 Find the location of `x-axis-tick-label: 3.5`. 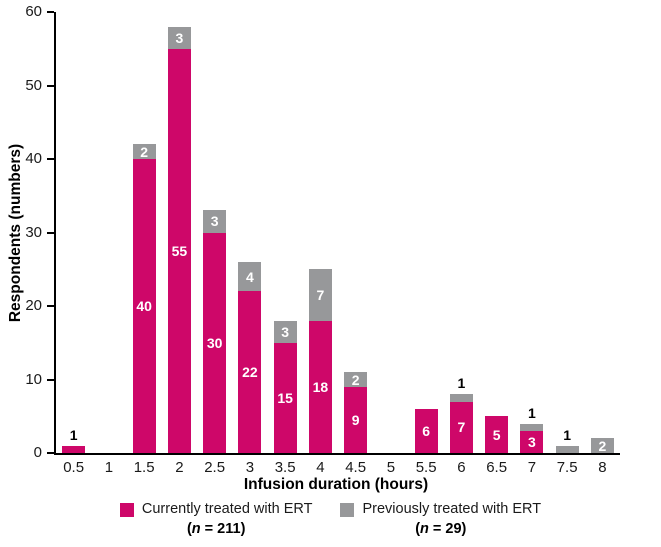

x-axis-tick-label: 3.5 is located at coordinates (285, 467).